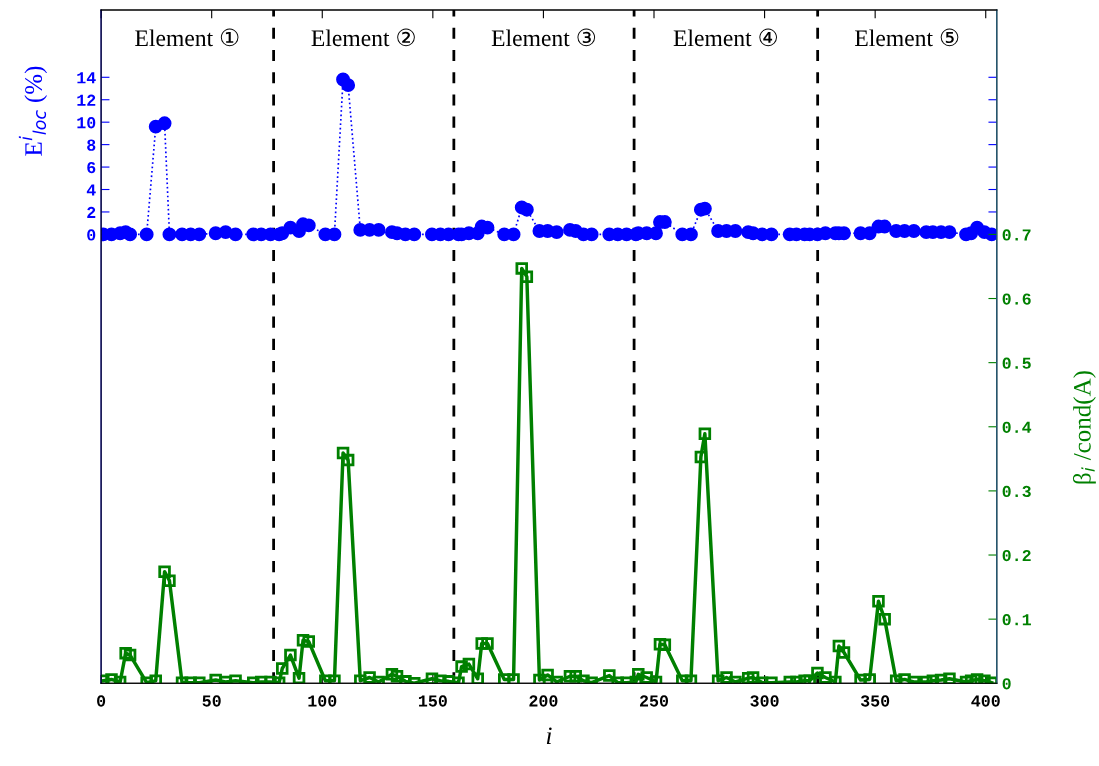 This screenshot has width=1099, height=766. What do you see at coordinates (86, 123) in the screenshot?
I see `y-tick-label: 10` at bounding box center [86, 123].